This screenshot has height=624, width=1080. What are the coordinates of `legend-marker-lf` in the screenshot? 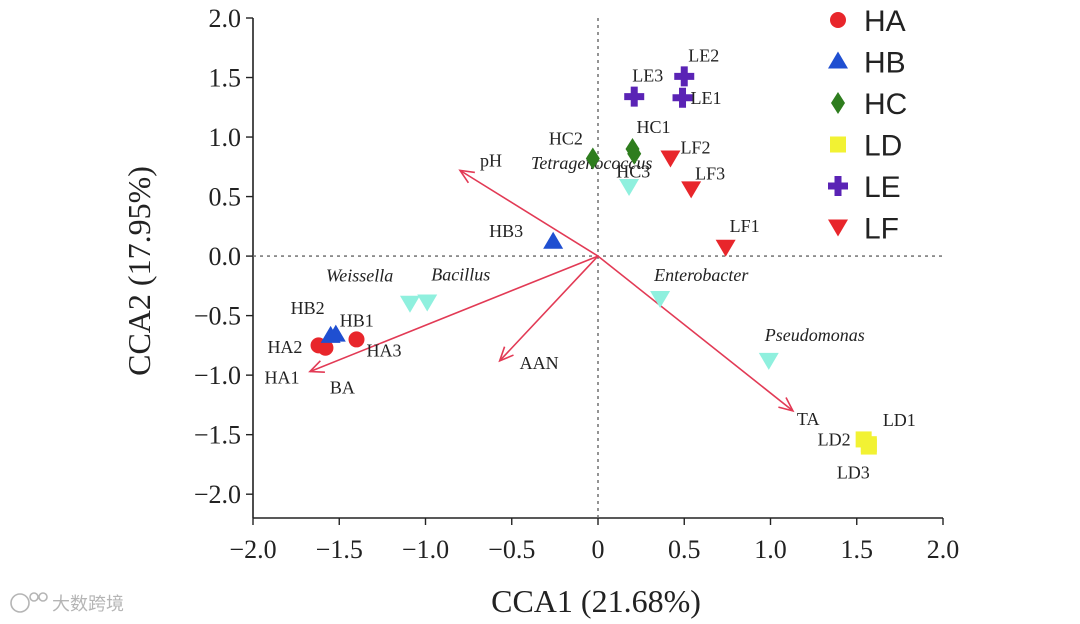 It's located at (838, 228).